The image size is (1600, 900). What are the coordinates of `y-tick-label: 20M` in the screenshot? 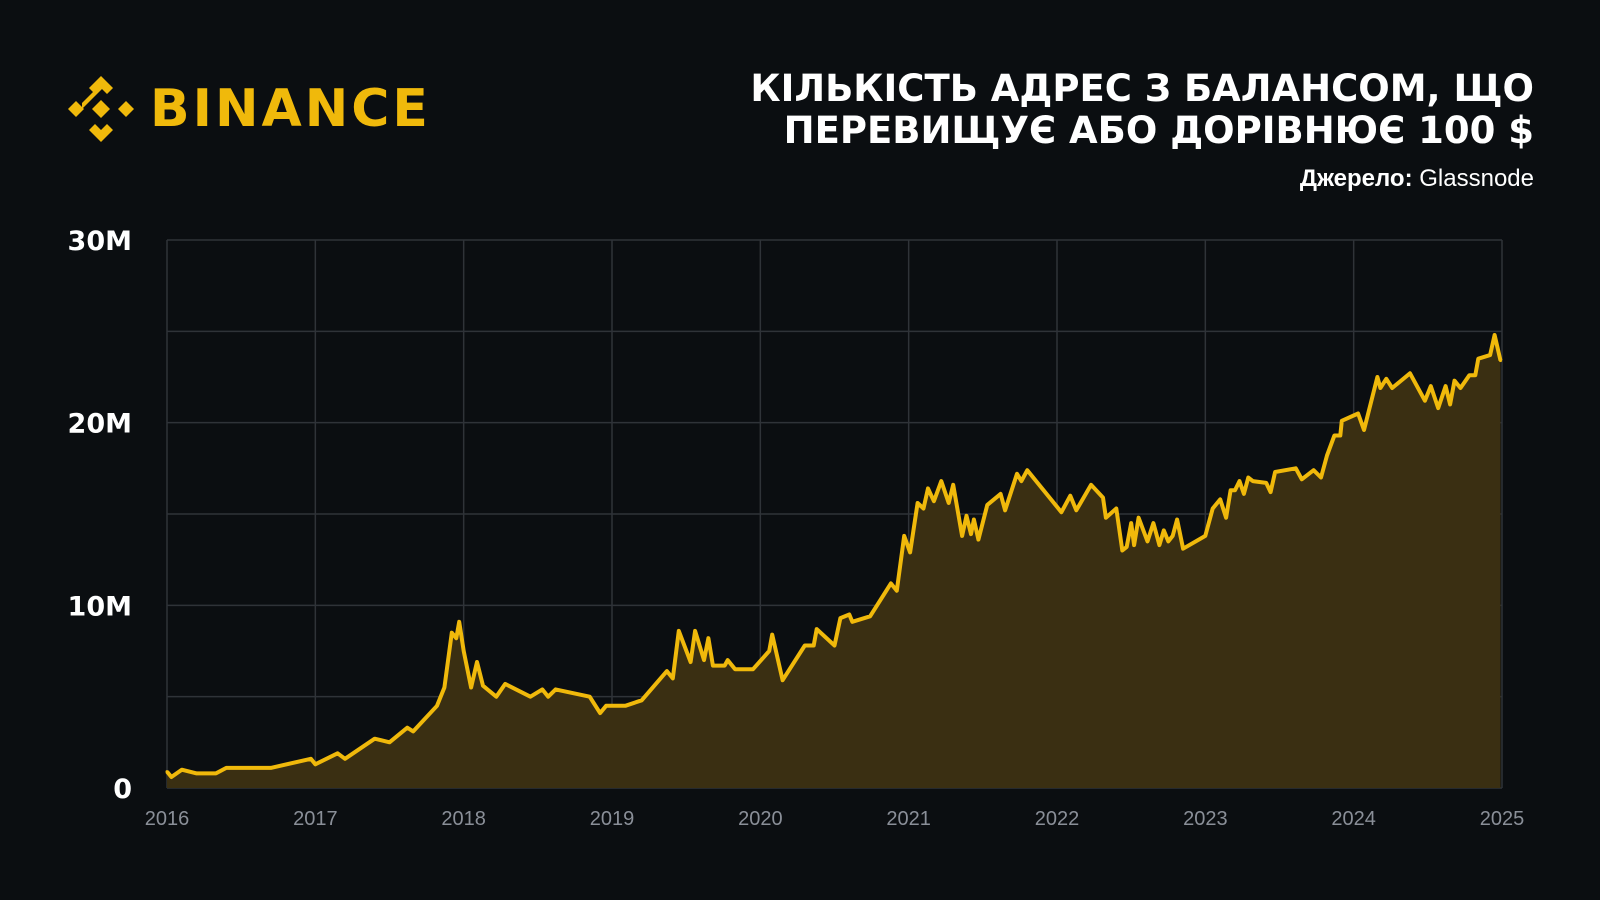 It's located at (100, 424).